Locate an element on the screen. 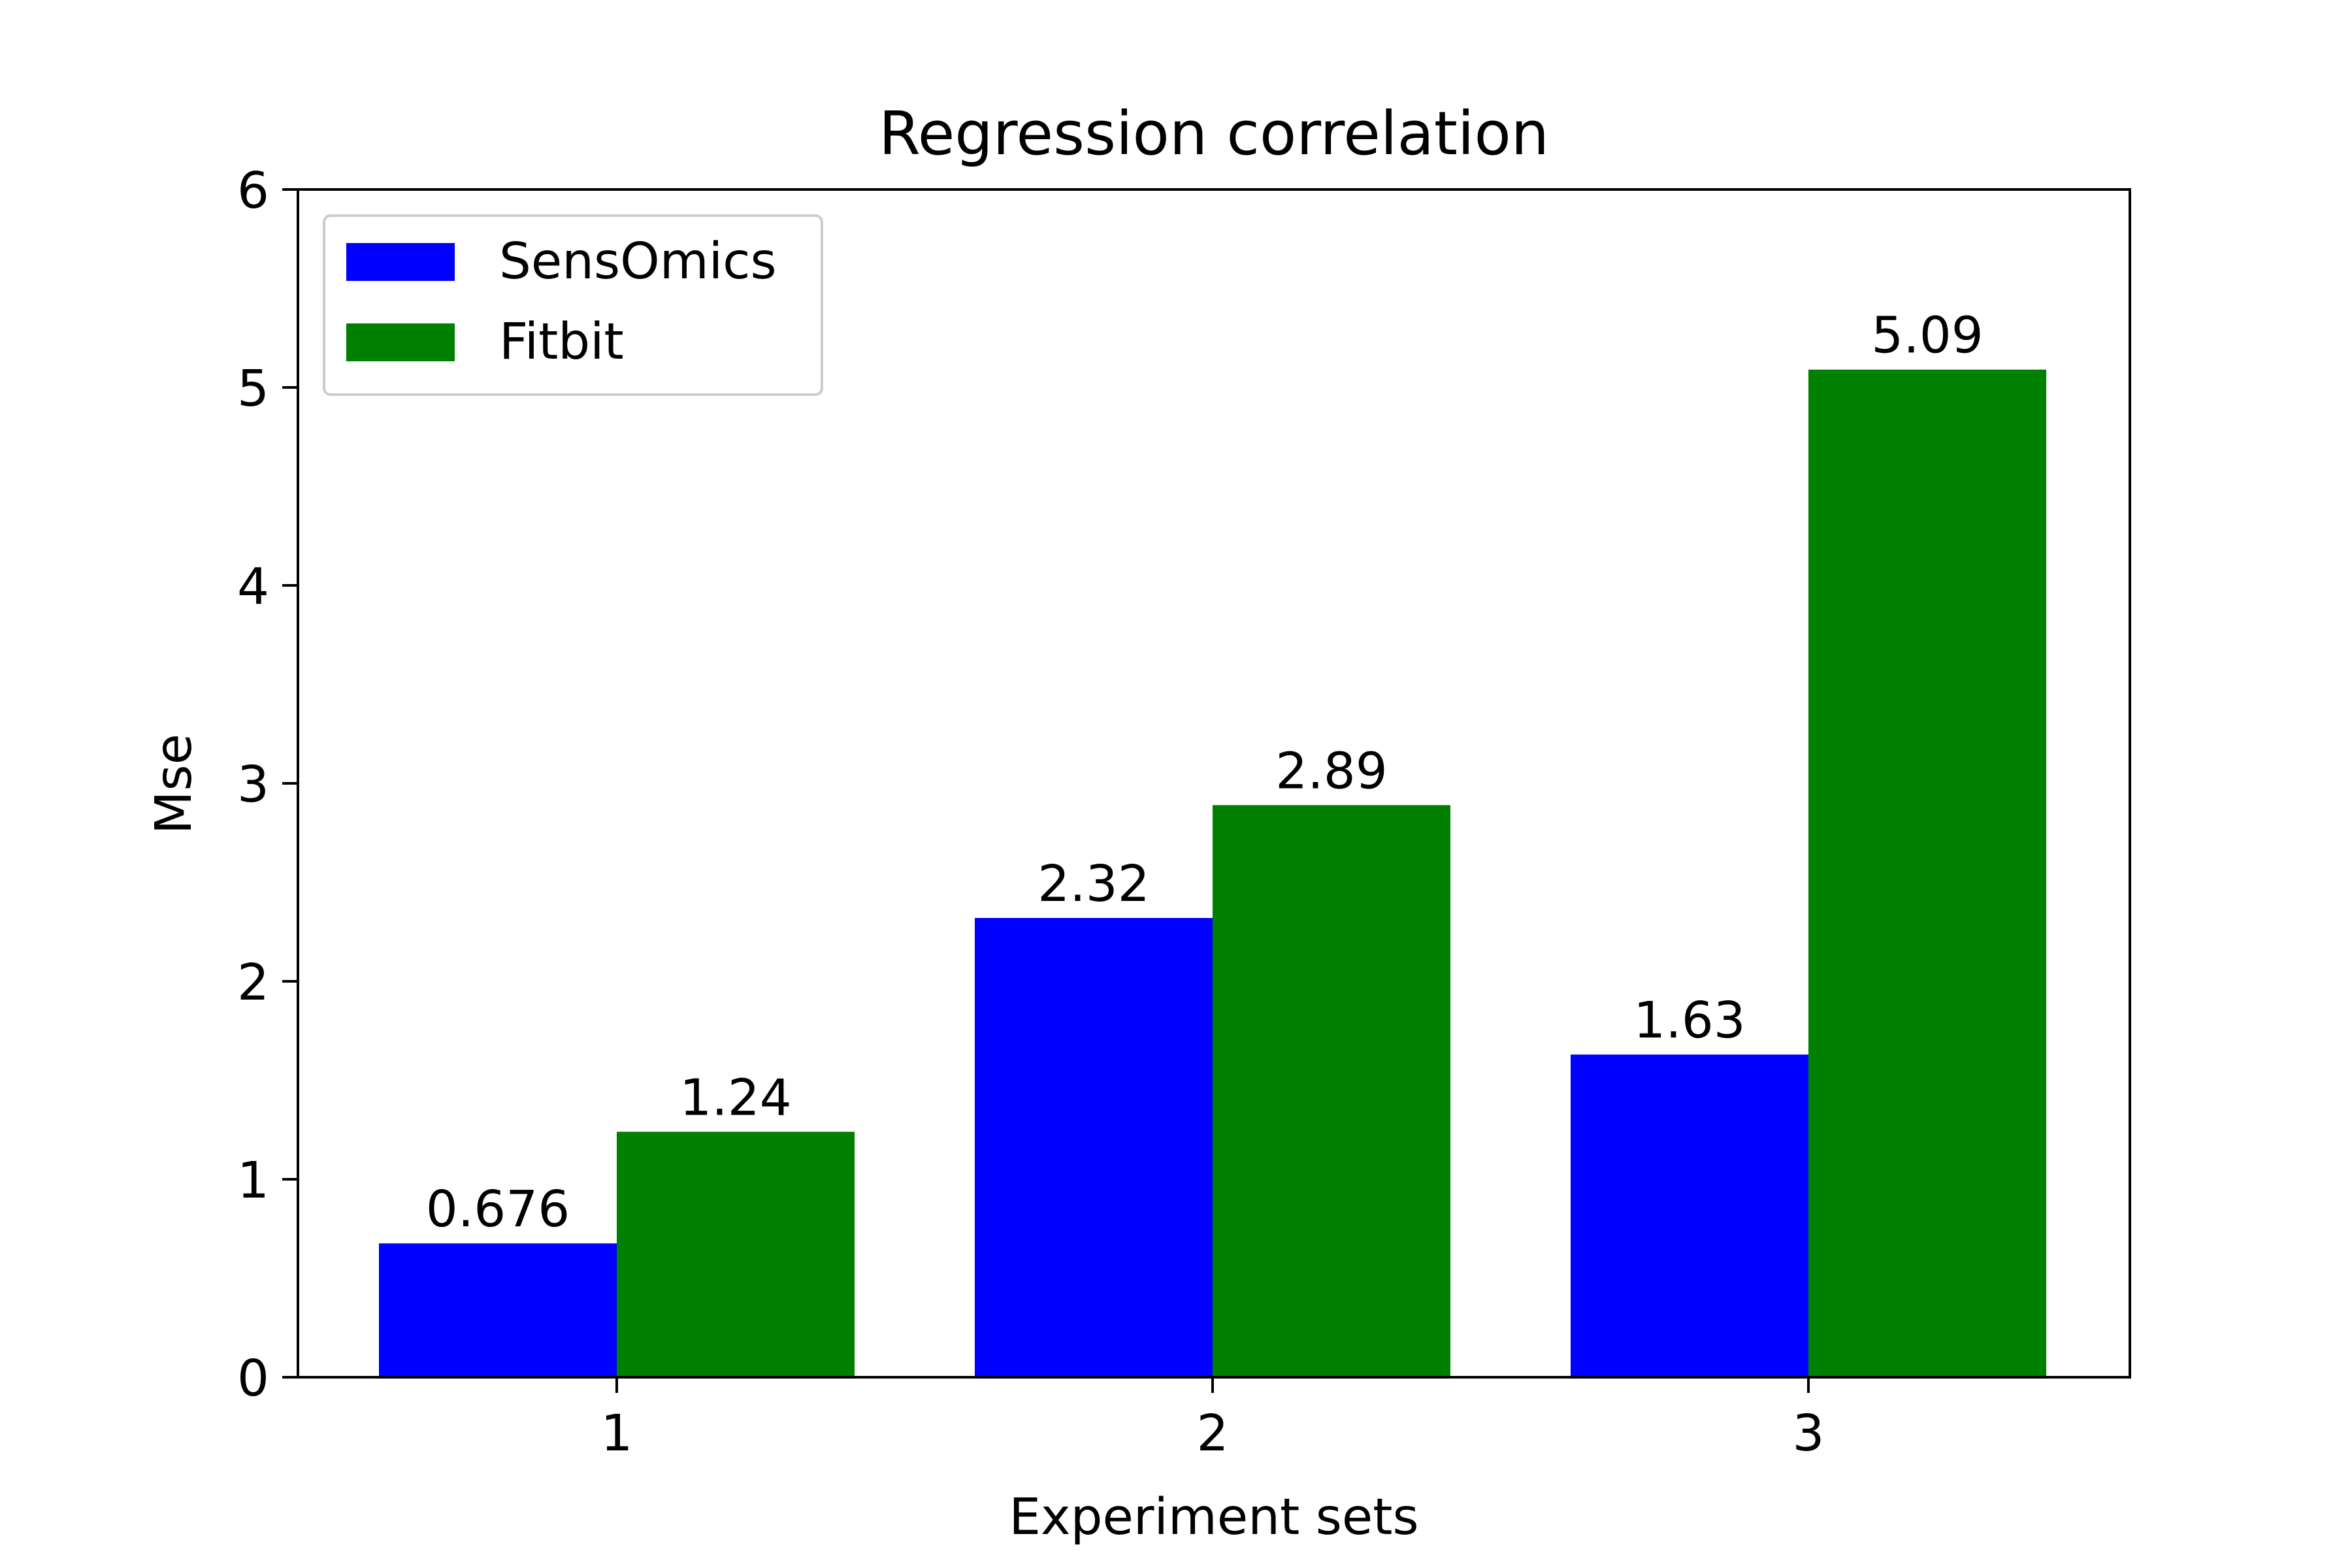 The height and width of the screenshot is (1568, 2352). legend-label-fitbit: Fitbit is located at coordinates (561, 342).